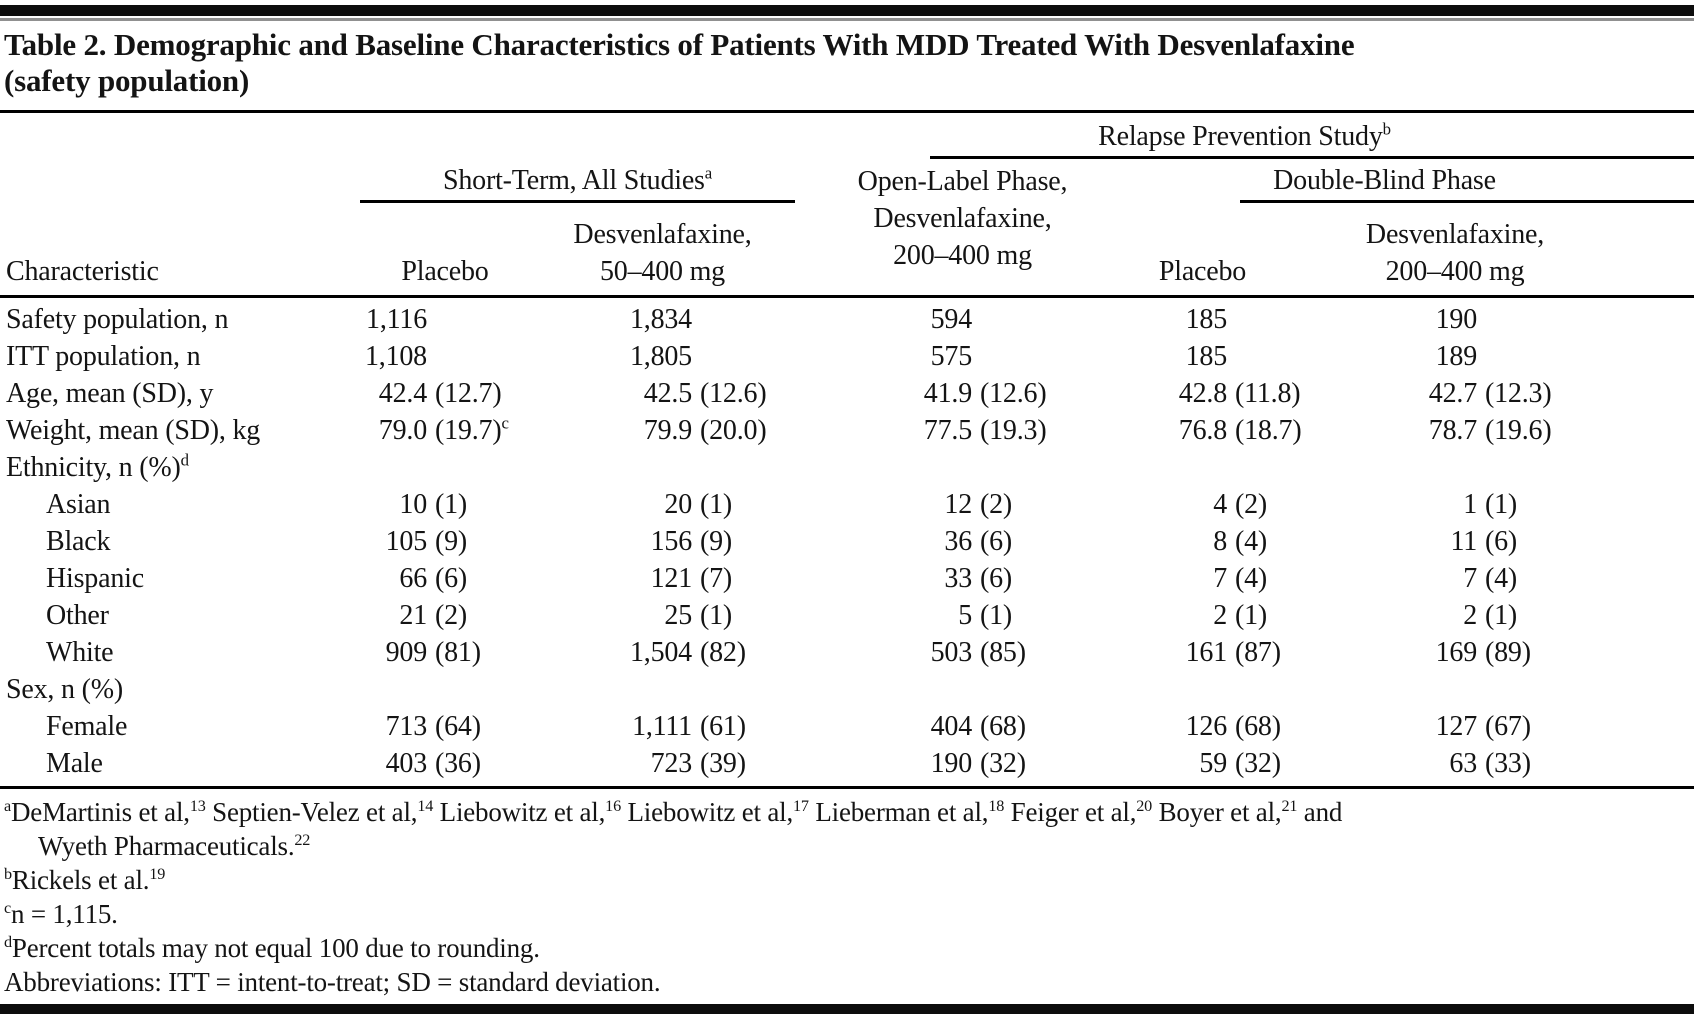  Describe the element at coordinates (406, 726) in the screenshot. I see `value-number: 713` at that location.